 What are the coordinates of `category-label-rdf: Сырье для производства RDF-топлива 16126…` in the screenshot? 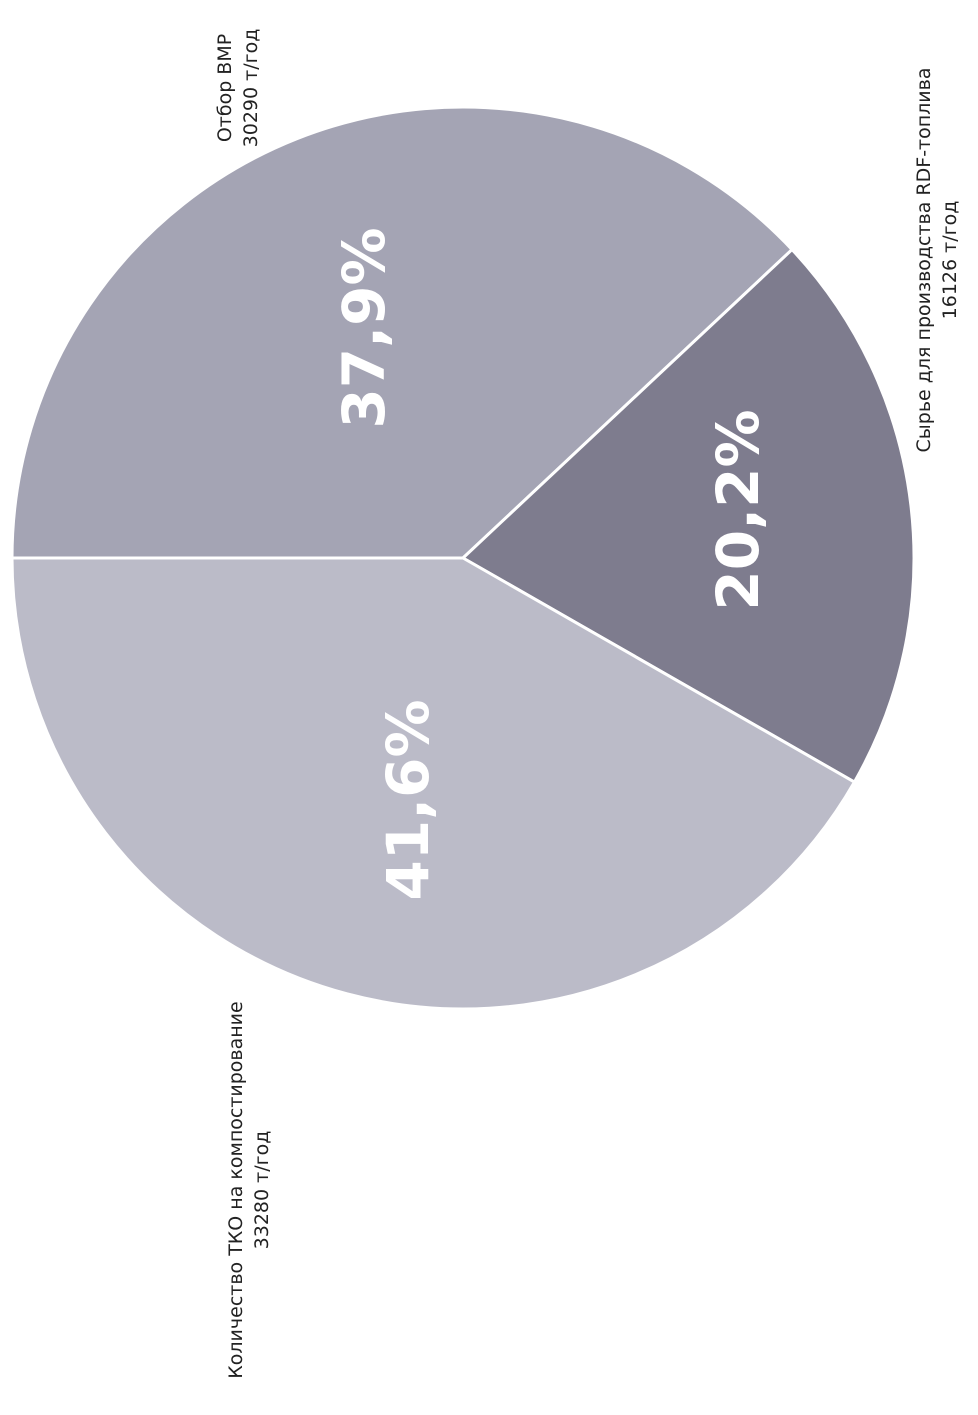 It's located at (937, 260).